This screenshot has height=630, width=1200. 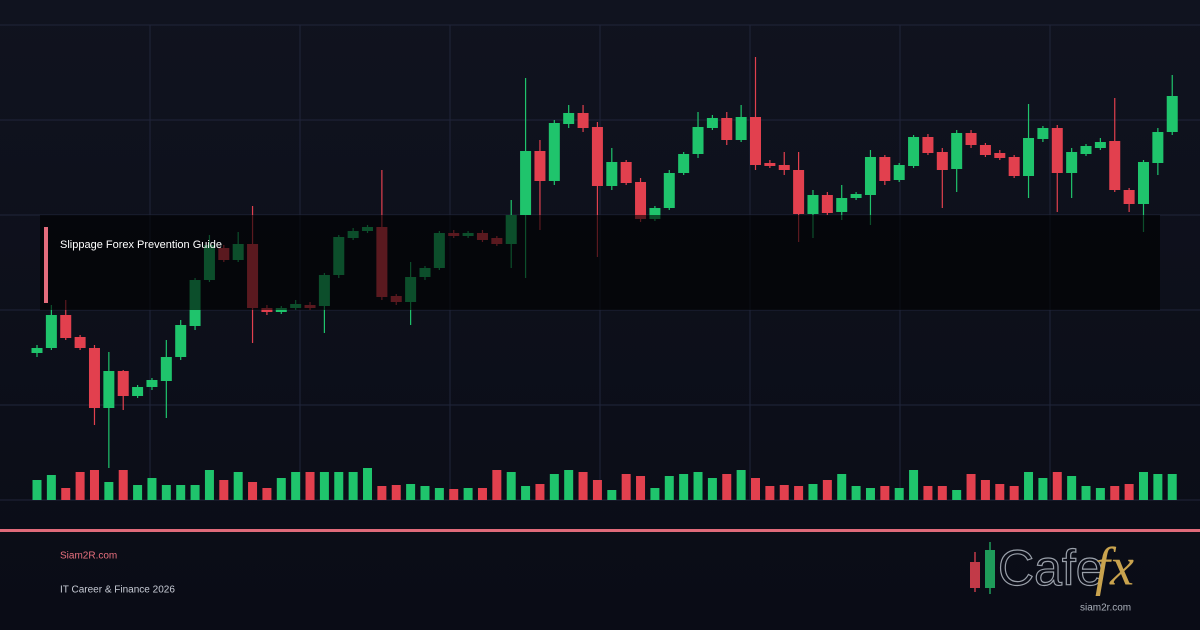 What do you see at coordinates (604, 484) in the screenshot?
I see `volume-bars` at bounding box center [604, 484].